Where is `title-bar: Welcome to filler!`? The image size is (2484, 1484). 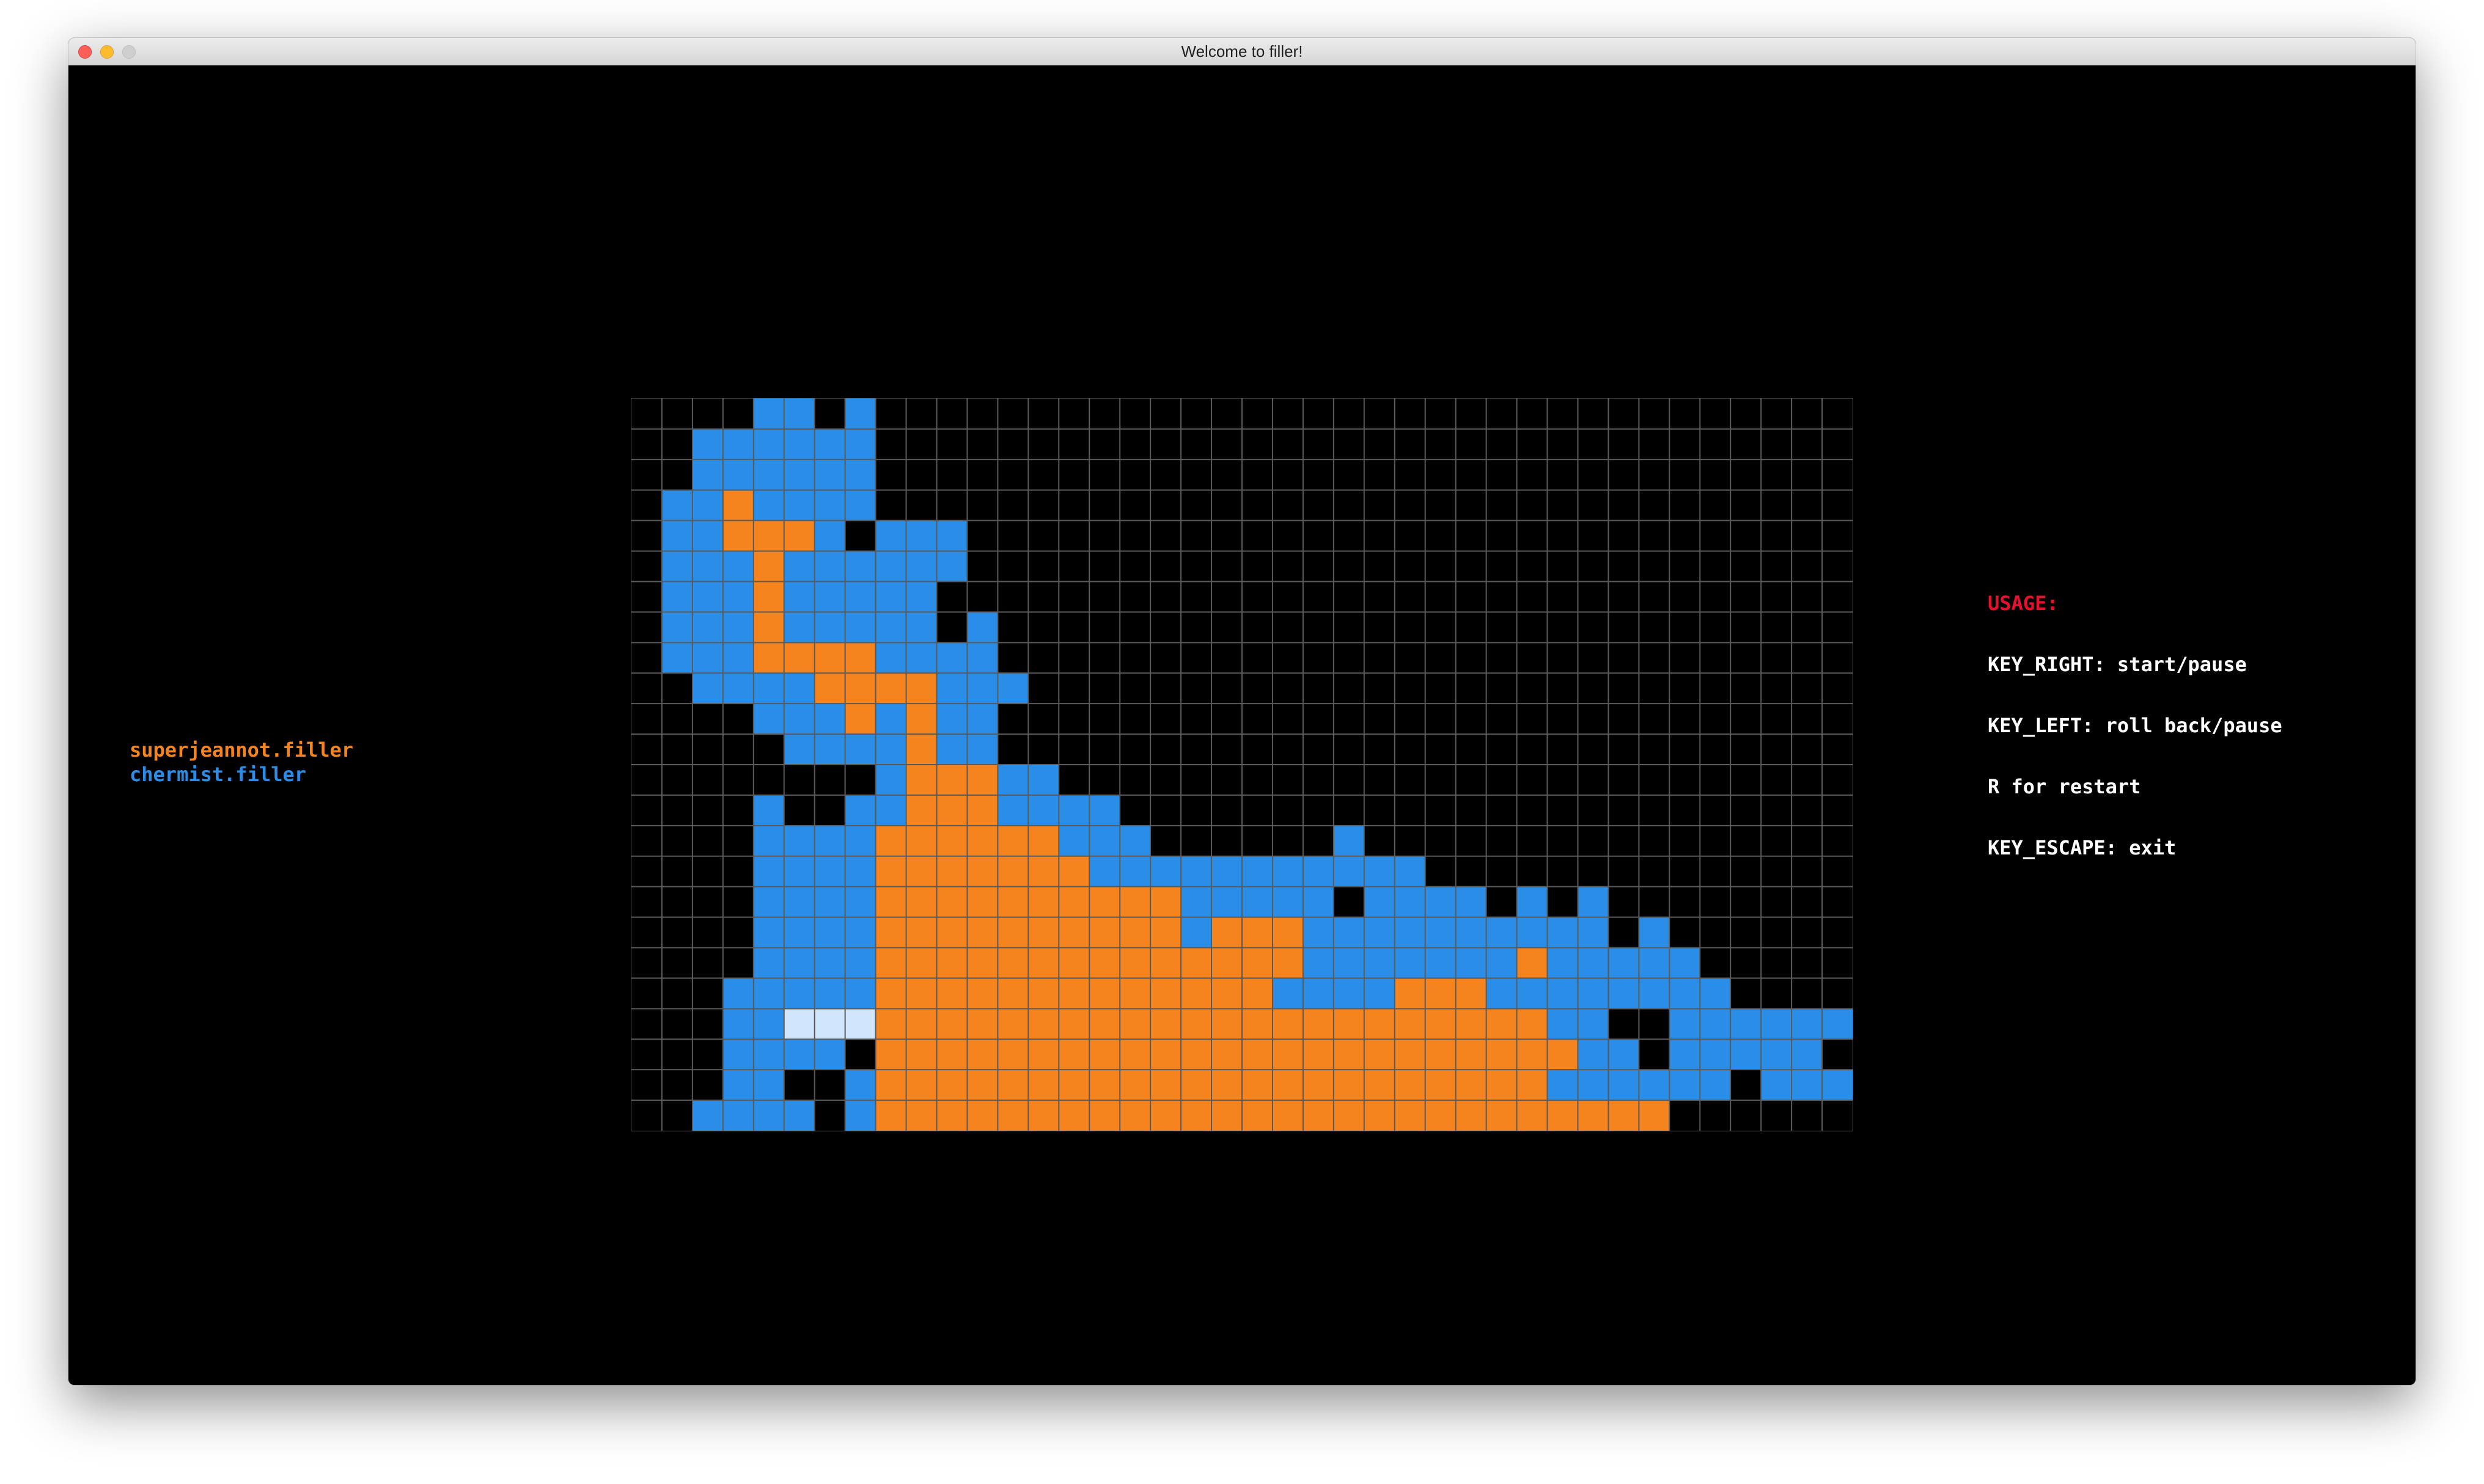 title-bar: Welcome to filler! is located at coordinates (1242, 51).